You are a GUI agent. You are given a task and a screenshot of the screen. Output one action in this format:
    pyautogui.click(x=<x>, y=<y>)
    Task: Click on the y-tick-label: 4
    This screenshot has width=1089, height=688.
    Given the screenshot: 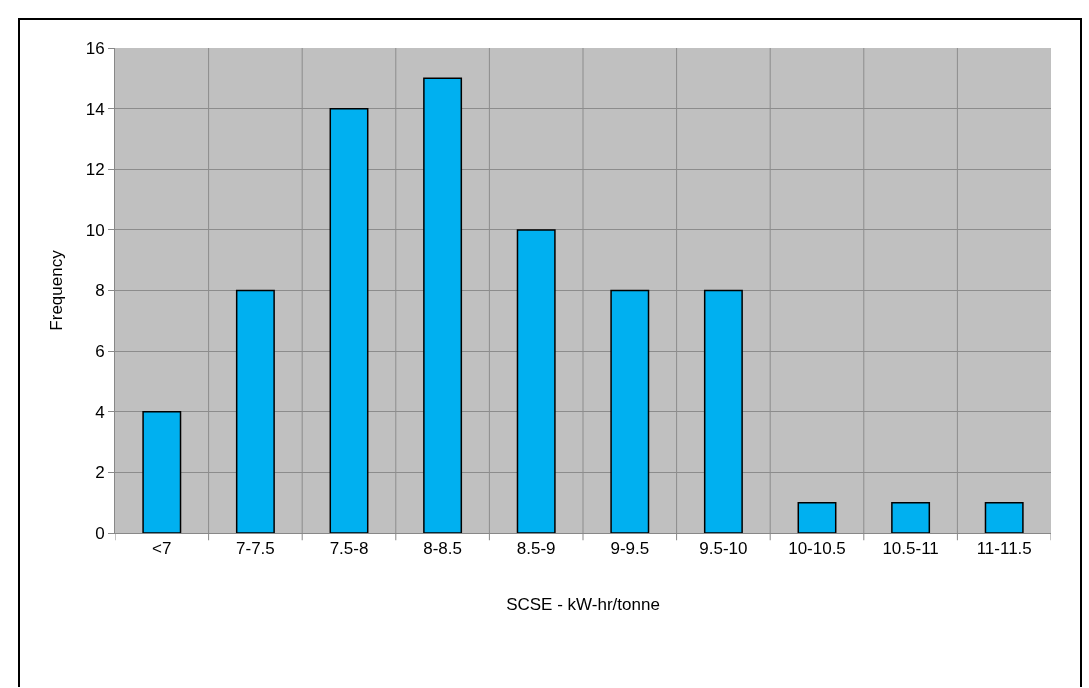 What is the action you would take?
    pyautogui.click(x=100, y=412)
    